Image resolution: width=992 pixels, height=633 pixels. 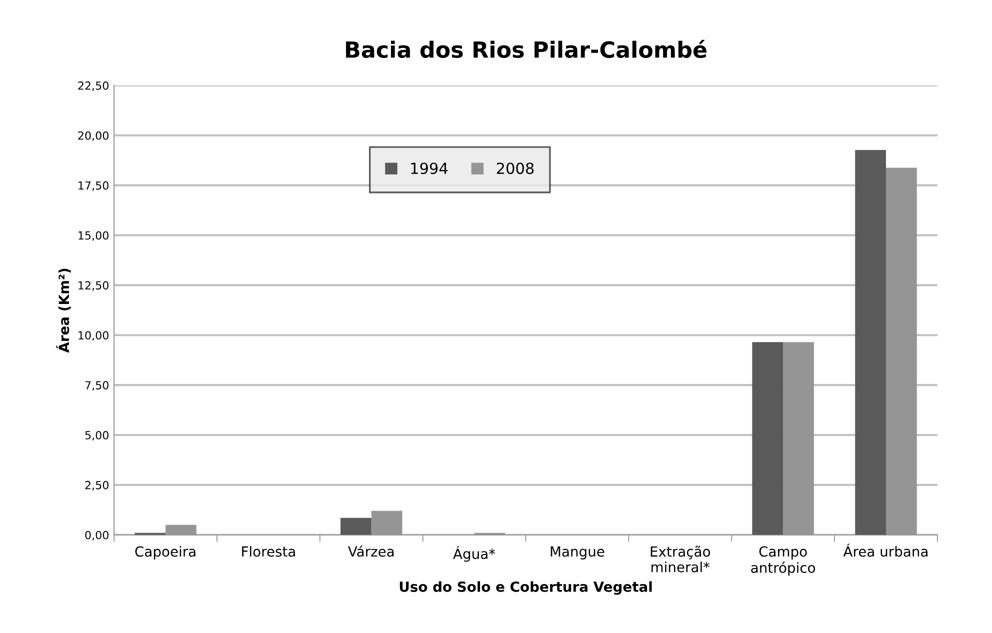 What do you see at coordinates (429, 168) in the screenshot?
I see `legend-label: 1994` at bounding box center [429, 168].